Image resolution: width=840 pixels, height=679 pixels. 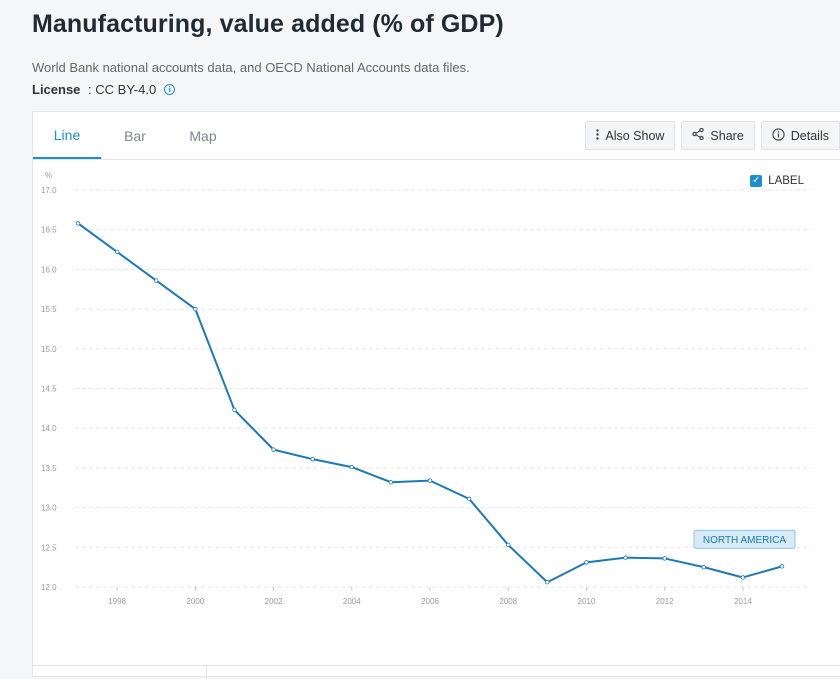 What do you see at coordinates (49, 349) in the screenshot?
I see `y-tick-label: 15.0` at bounding box center [49, 349].